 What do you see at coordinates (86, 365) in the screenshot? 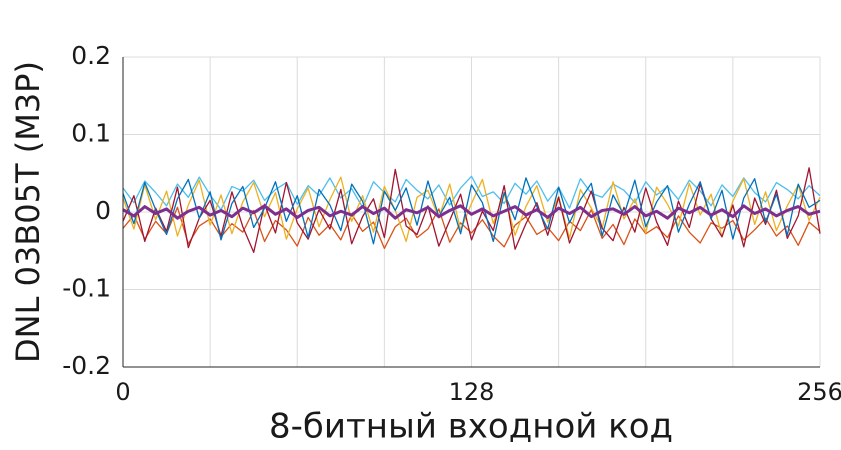
I see `y-tick-label: -0.2` at bounding box center [86, 365].